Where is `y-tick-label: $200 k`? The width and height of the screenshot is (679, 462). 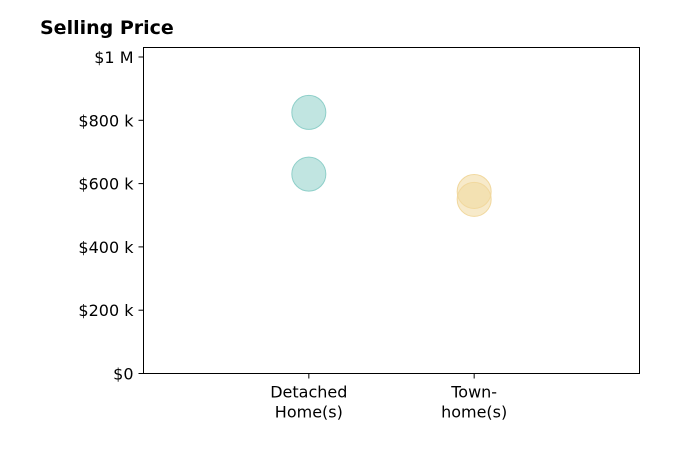 y-tick-label: $200 k is located at coordinates (106, 310).